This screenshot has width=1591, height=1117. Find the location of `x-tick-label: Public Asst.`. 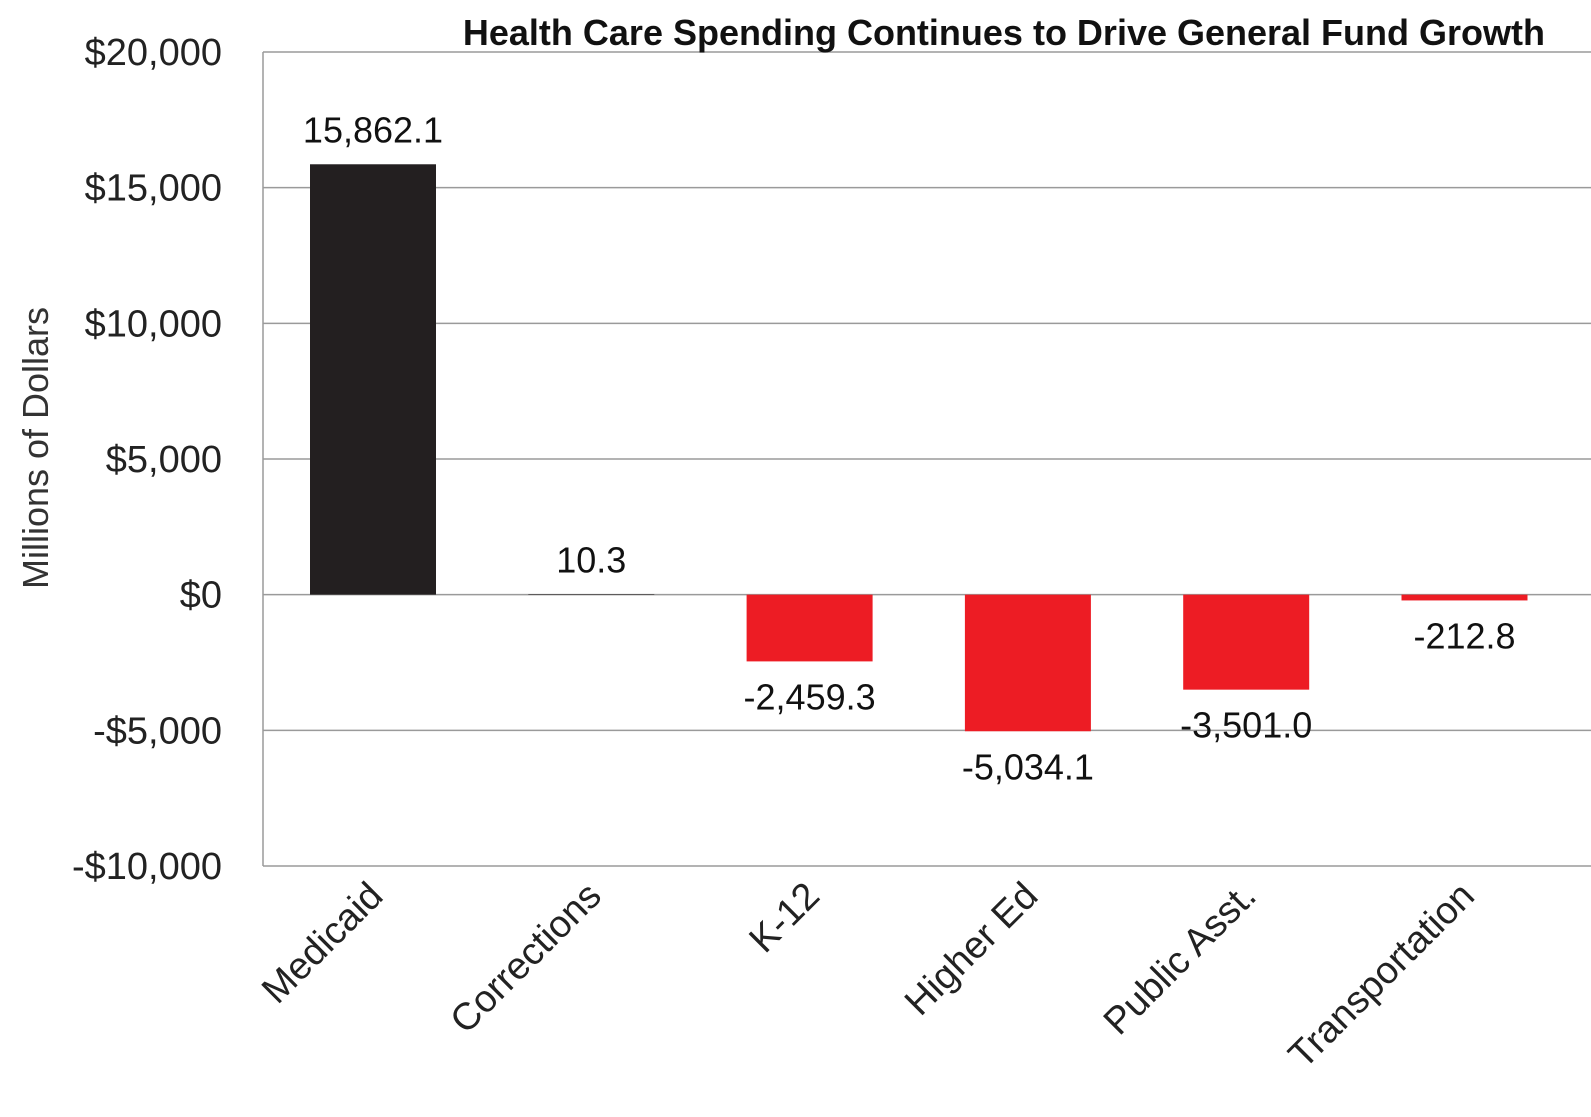

x-tick-label: Public Asst. is located at coordinates (1180, 959).